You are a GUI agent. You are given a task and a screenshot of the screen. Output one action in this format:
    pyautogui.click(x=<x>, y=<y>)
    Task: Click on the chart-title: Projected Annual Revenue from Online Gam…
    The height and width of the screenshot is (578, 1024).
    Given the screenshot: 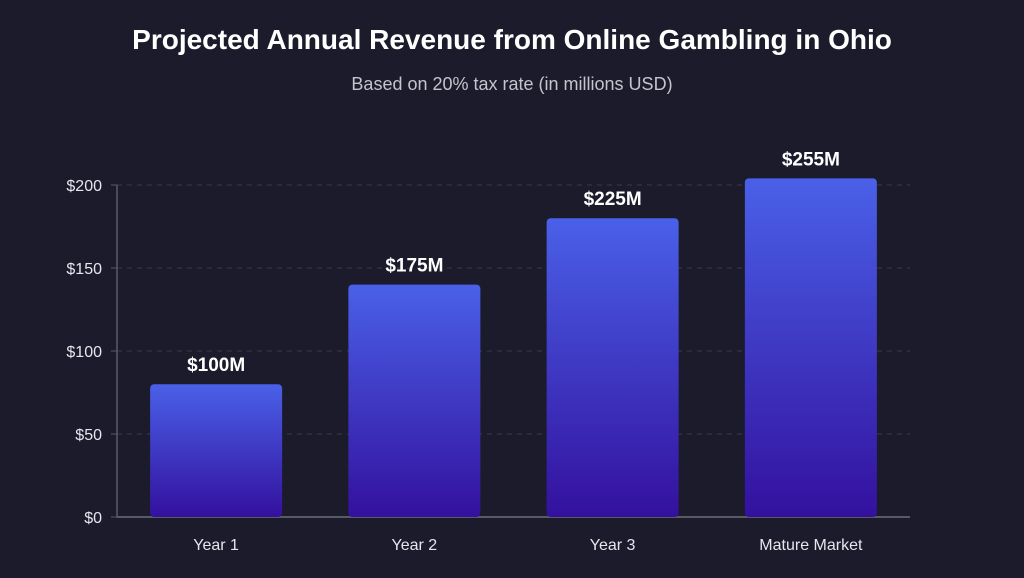 What is the action you would take?
    pyautogui.click(x=512, y=39)
    